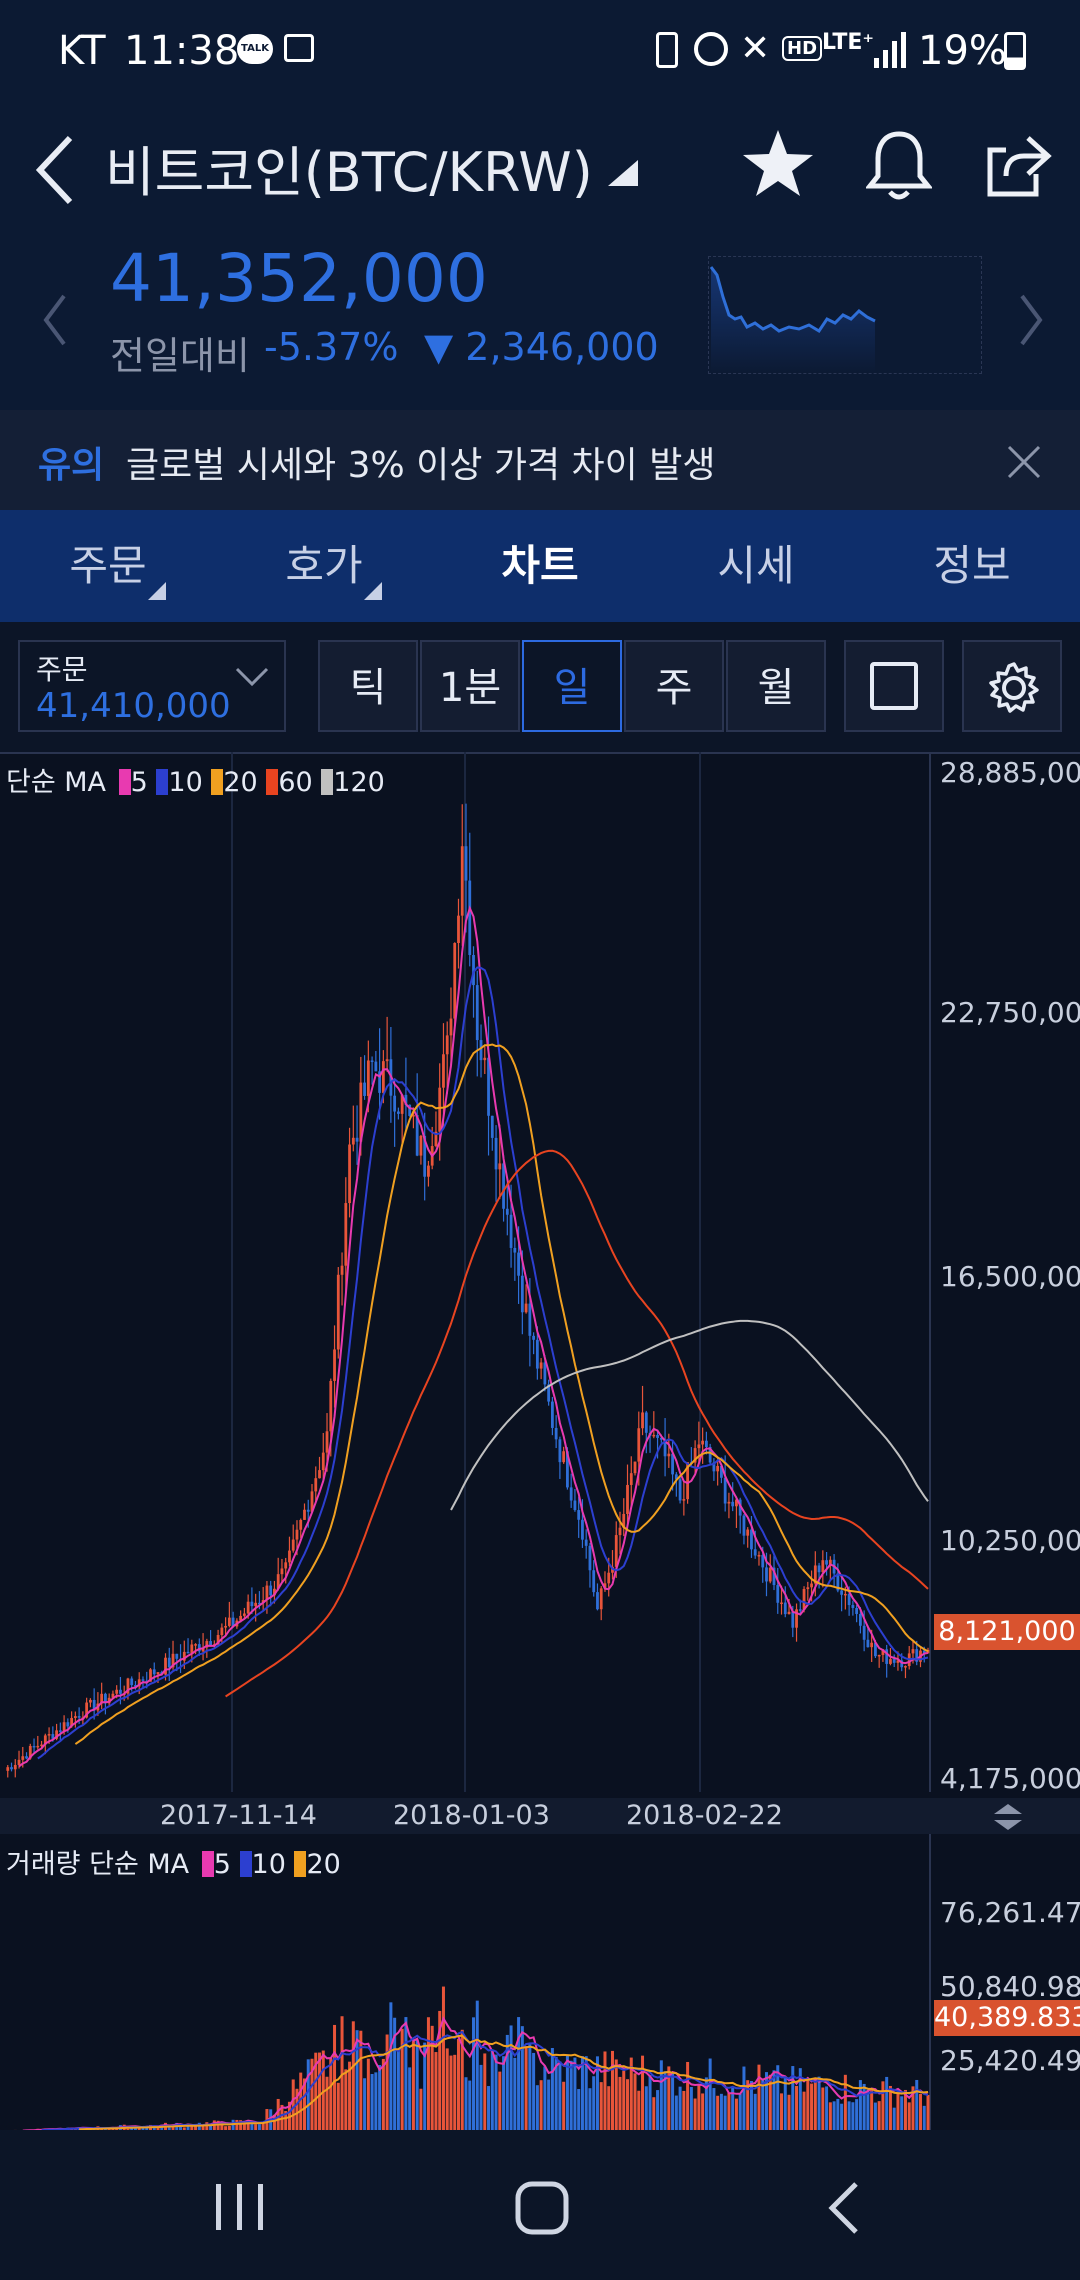 The image size is (1080, 2280). I want to click on tab-orderbook: 호가, so click(324, 566).